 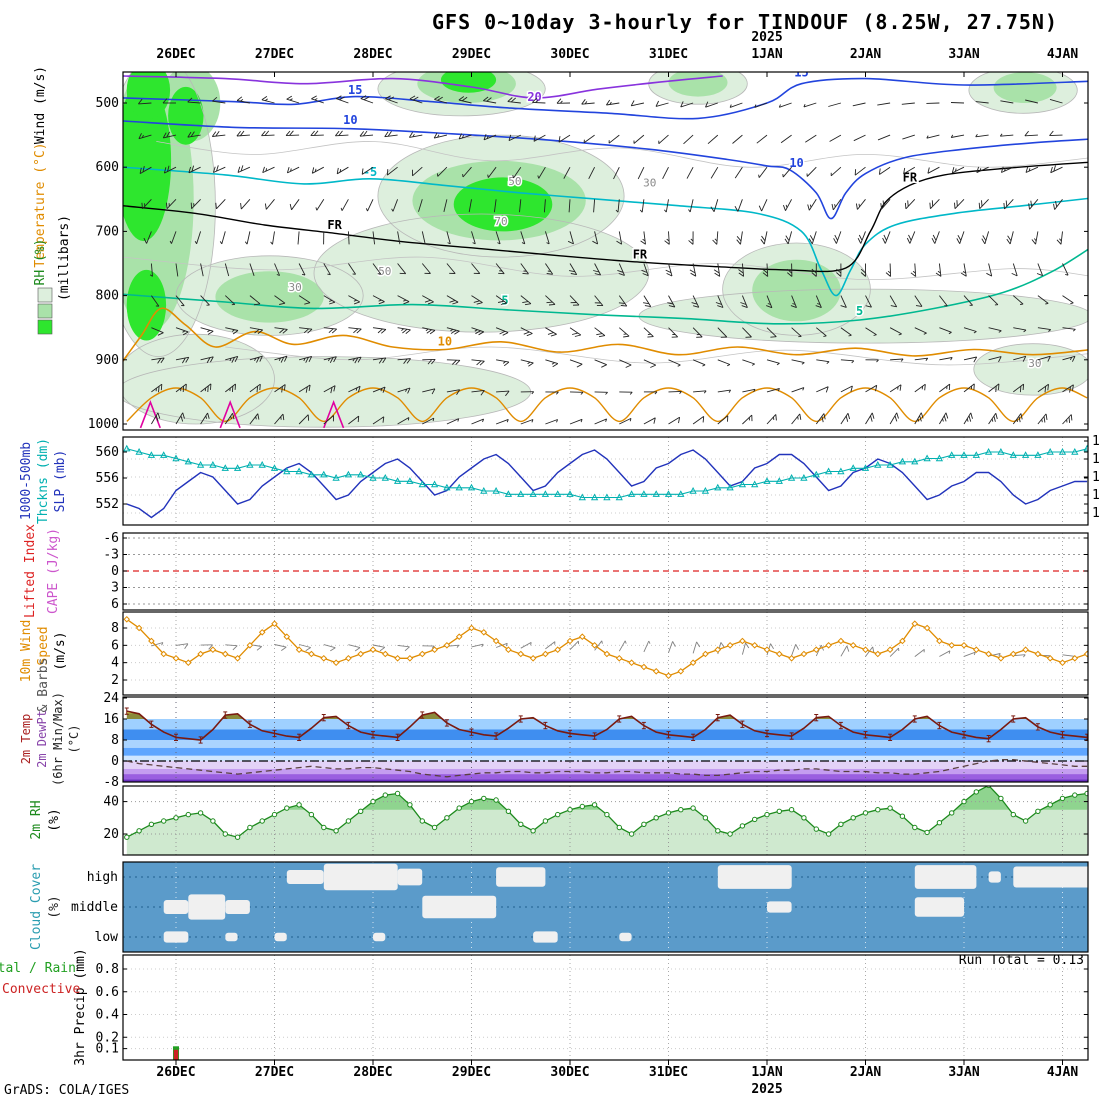 What do you see at coordinates (569, 1072) in the screenshot?
I see `date-label-bottom: 30DEC` at bounding box center [569, 1072].